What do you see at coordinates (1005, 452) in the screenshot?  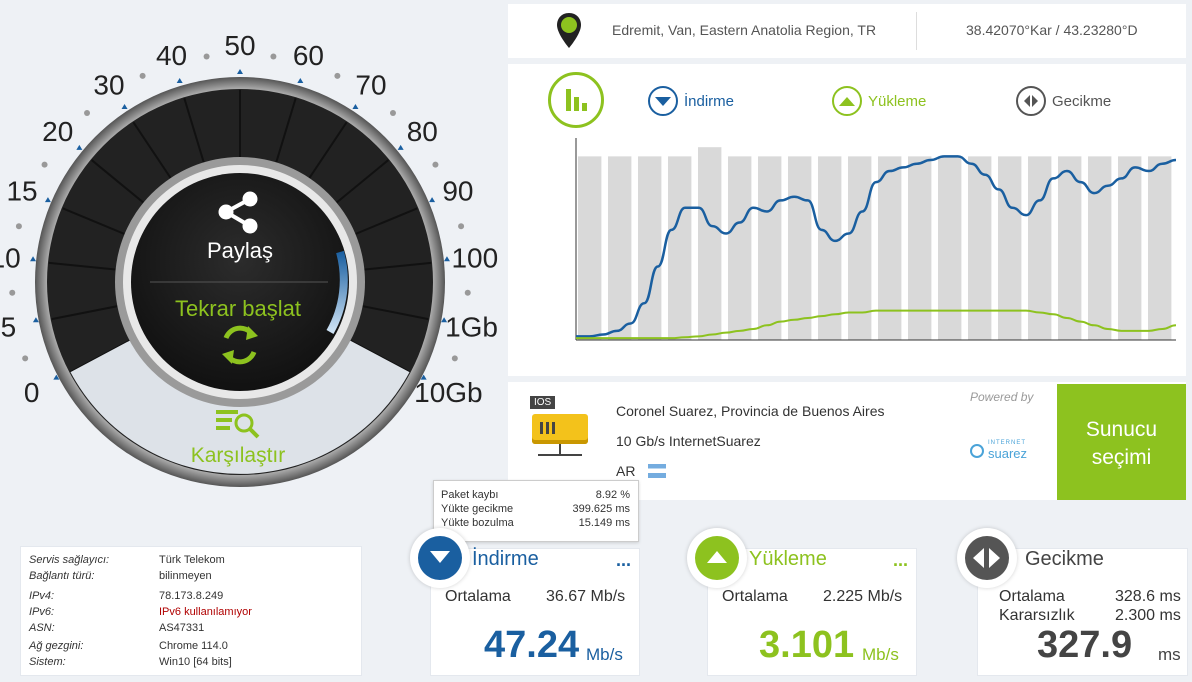 I see `sponsor-logo: INTERNET suarez` at bounding box center [1005, 452].